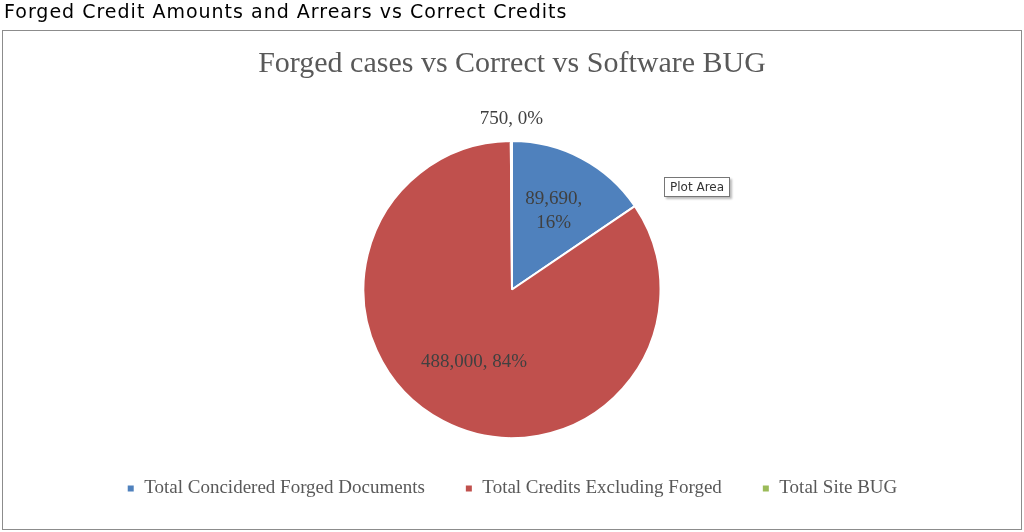 The width and height of the screenshot is (1024, 532). What do you see at coordinates (284, 487) in the screenshot?
I see `legend-label: Total Concidered Forged Documents` at bounding box center [284, 487].